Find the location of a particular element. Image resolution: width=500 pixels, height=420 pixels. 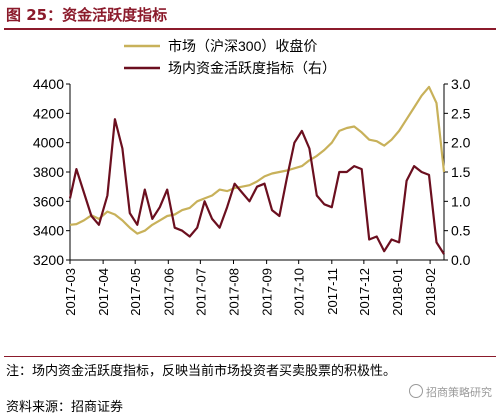

x-tick-label: 2017-04 is located at coordinates (103, 292).